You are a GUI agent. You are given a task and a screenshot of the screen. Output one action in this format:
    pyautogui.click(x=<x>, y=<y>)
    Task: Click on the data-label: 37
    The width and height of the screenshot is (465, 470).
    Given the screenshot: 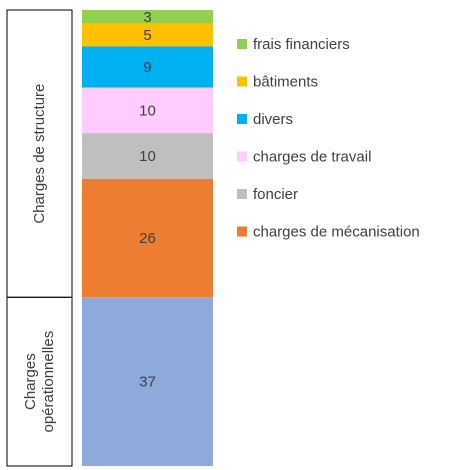 What is the action you would take?
    pyautogui.click(x=147, y=382)
    